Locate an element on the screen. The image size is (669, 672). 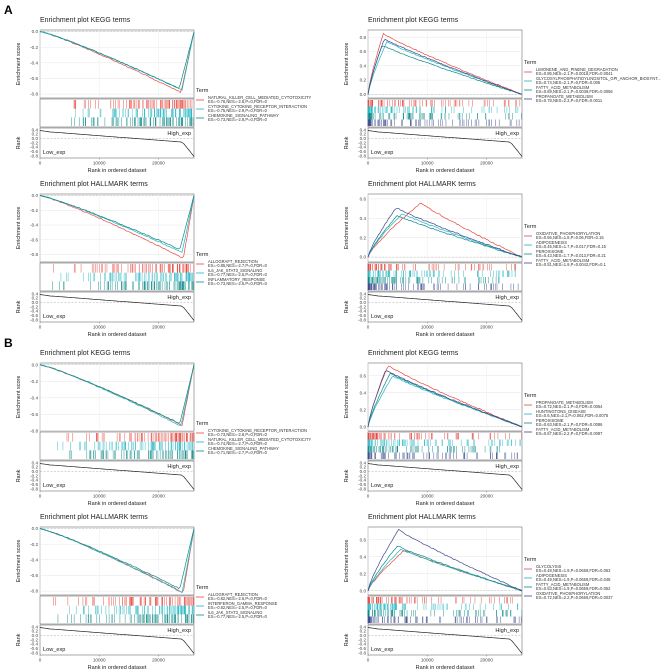
es-curve-adipogenesis is located at coordinates (445, 235).